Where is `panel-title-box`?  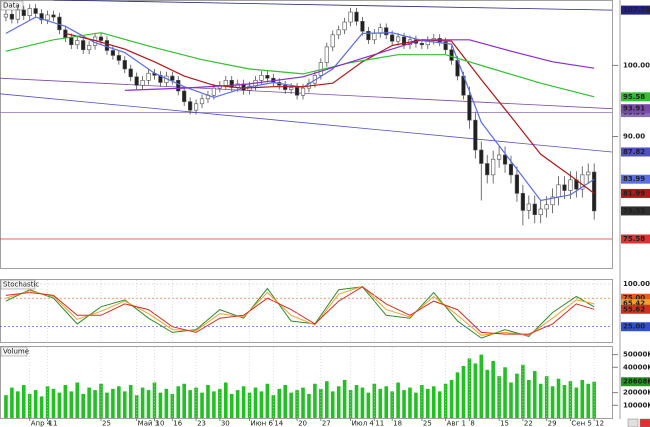
panel-title-box is located at coordinates (14, 351).